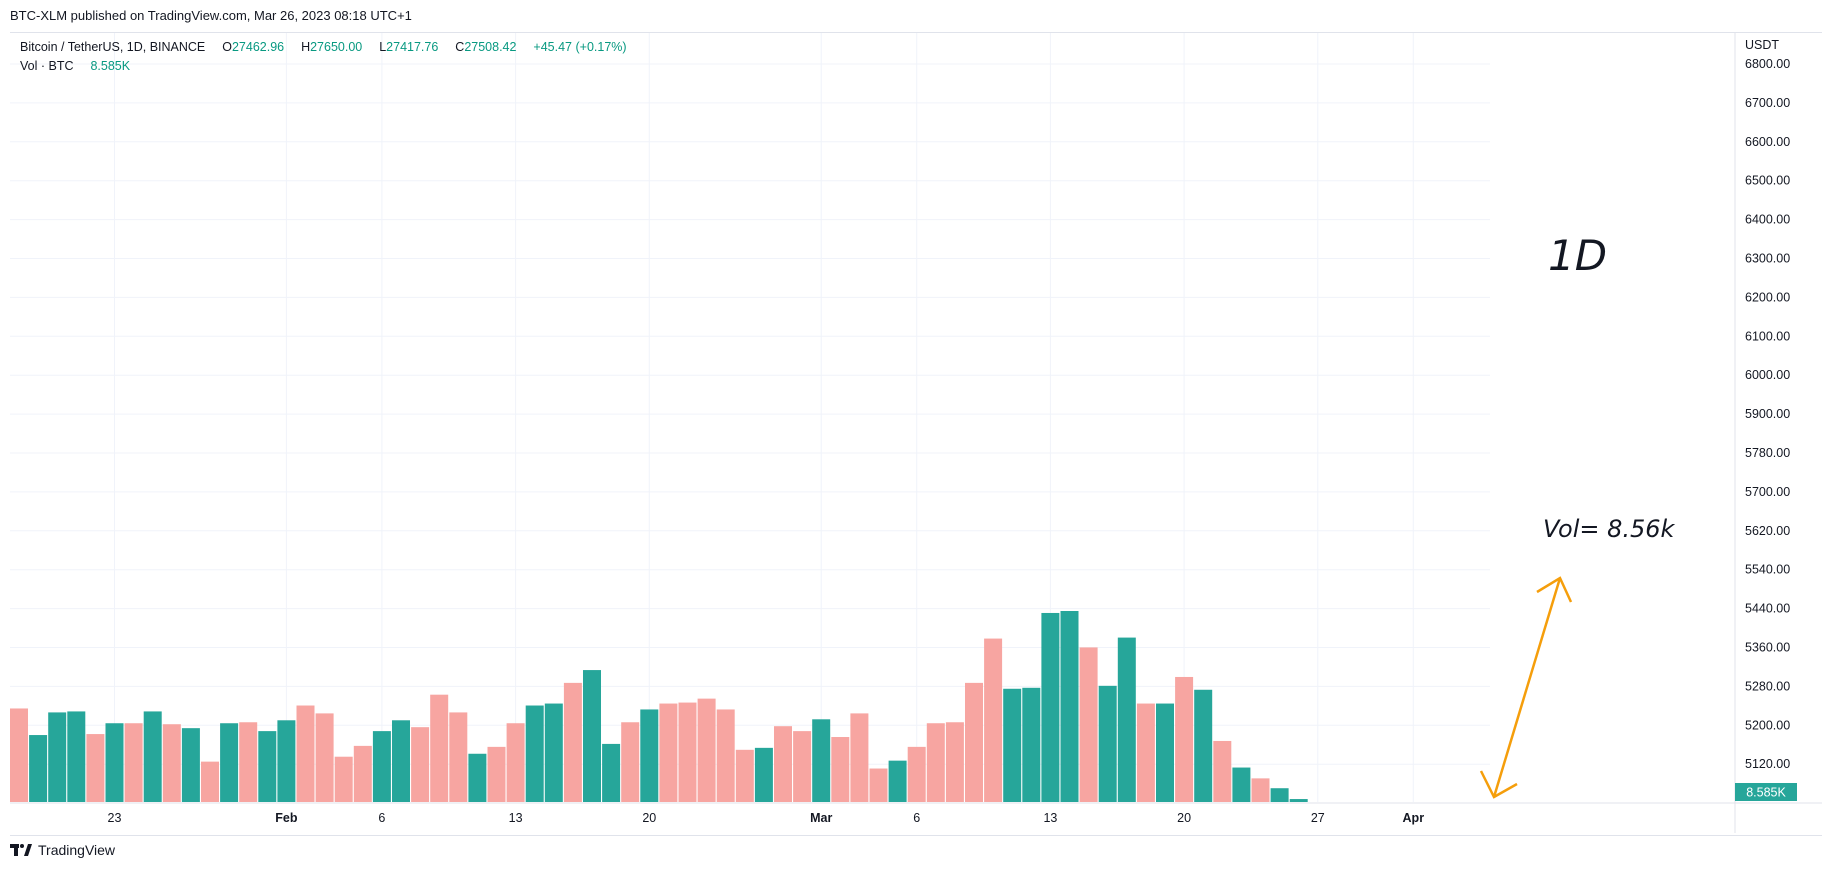 The height and width of the screenshot is (871, 1822). Describe the element at coordinates (1767, 336) in the screenshot. I see `y-tick-label: 6100.00` at that location.